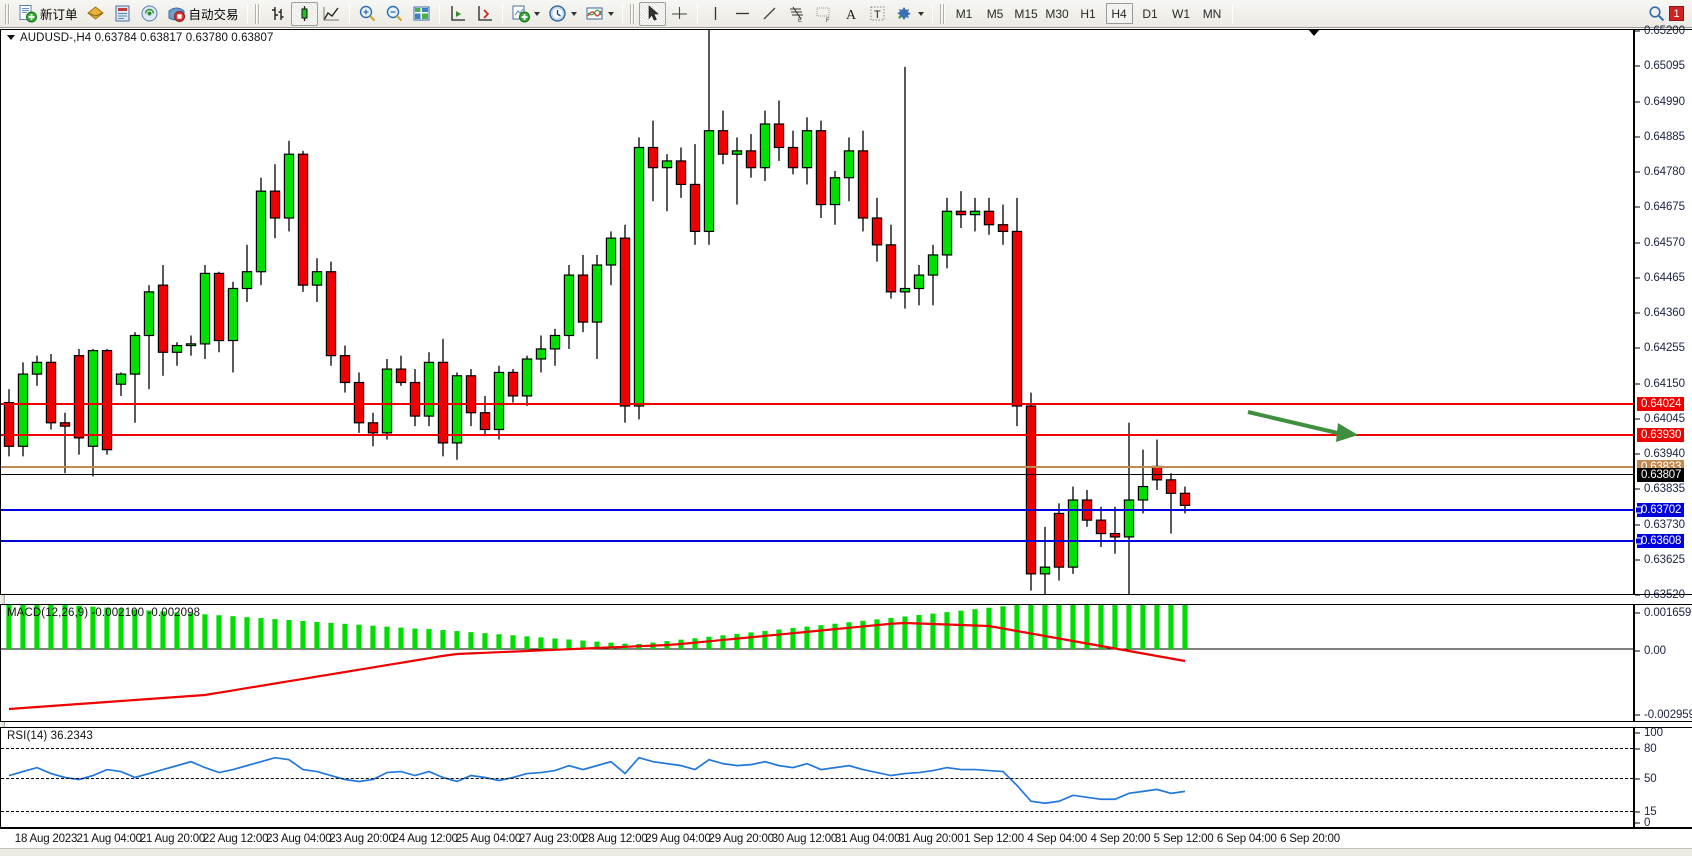  Describe the element at coordinates (1246, 839) in the screenshot. I see `time-tick-label: 6 Sep 04:00` at that location.